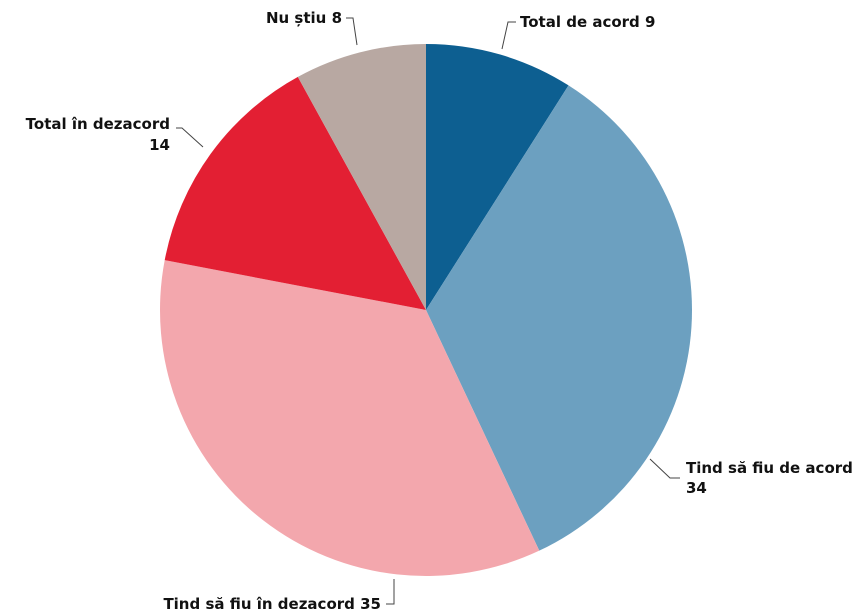 The width and height of the screenshot is (867, 616). What do you see at coordinates (361, 177) in the screenshot?
I see `pie-slice-nu-stiu` at bounding box center [361, 177].